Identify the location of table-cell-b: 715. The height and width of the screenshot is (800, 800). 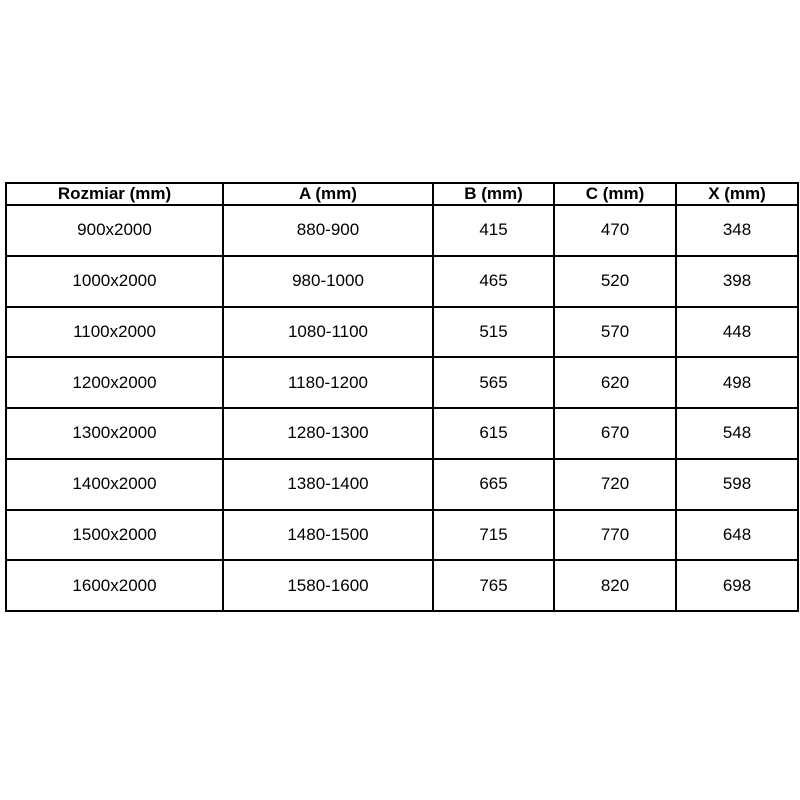
(493, 535).